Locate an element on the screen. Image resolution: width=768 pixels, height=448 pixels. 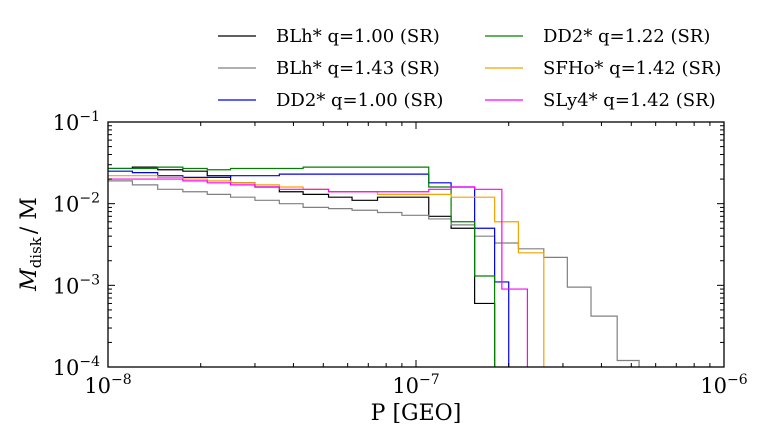
y-tick-label-exp: −3 is located at coordinates (89, 280).